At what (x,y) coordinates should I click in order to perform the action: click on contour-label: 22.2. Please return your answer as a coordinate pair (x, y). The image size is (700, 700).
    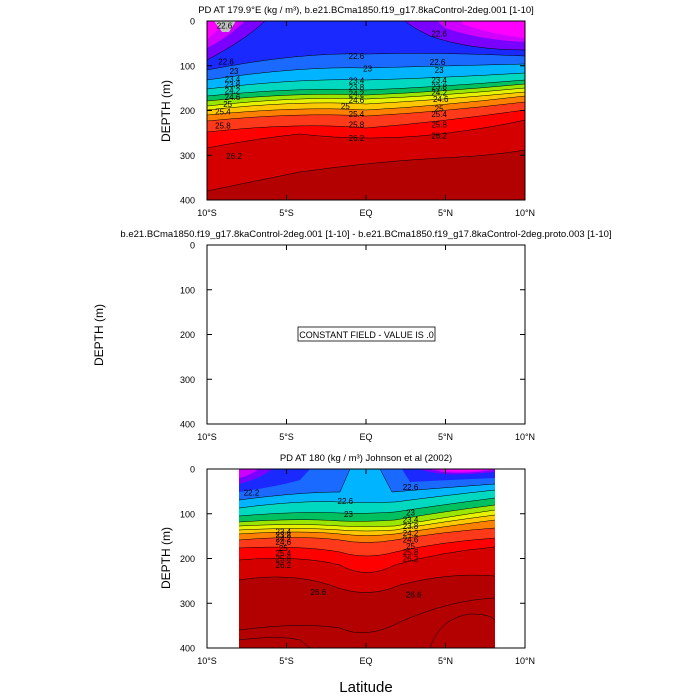
    Looking at the image, I should click on (252, 492).